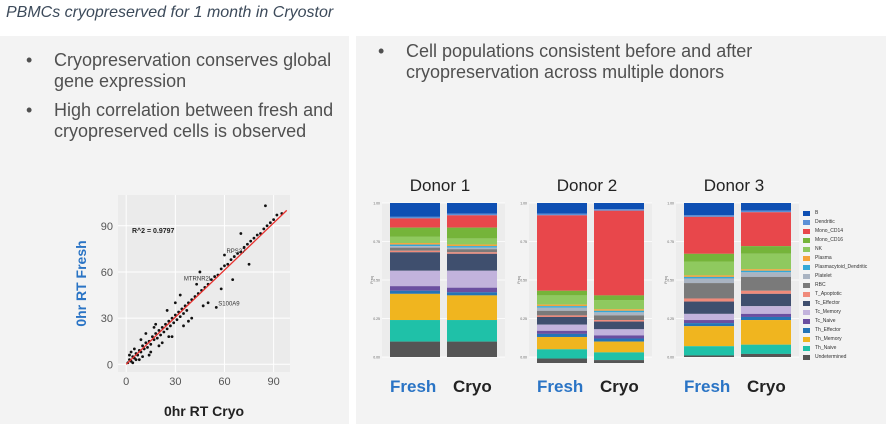  What do you see at coordinates (523, 281) in the screenshot?
I see `bar-y-tick-label: 0.50` at bounding box center [523, 281].